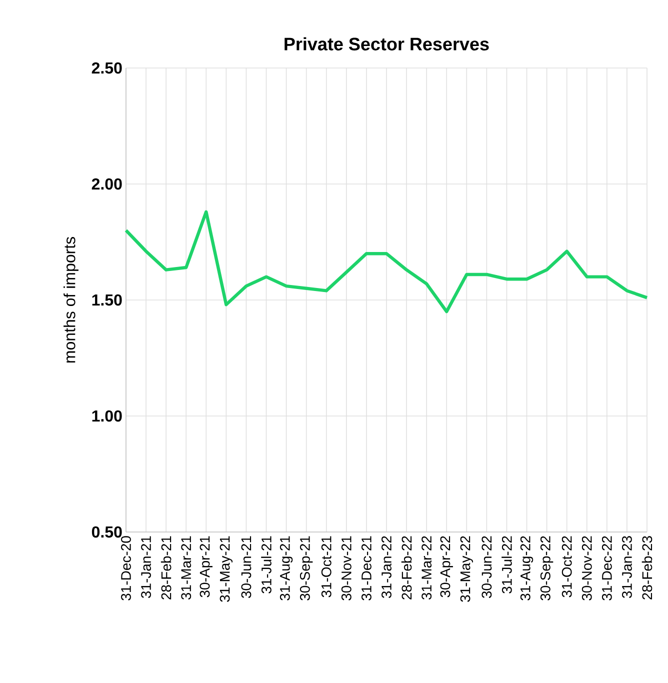 This screenshot has height=683, width=668. Describe the element at coordinates (386, 262) in the screenshot. I see `line-series` at that location.